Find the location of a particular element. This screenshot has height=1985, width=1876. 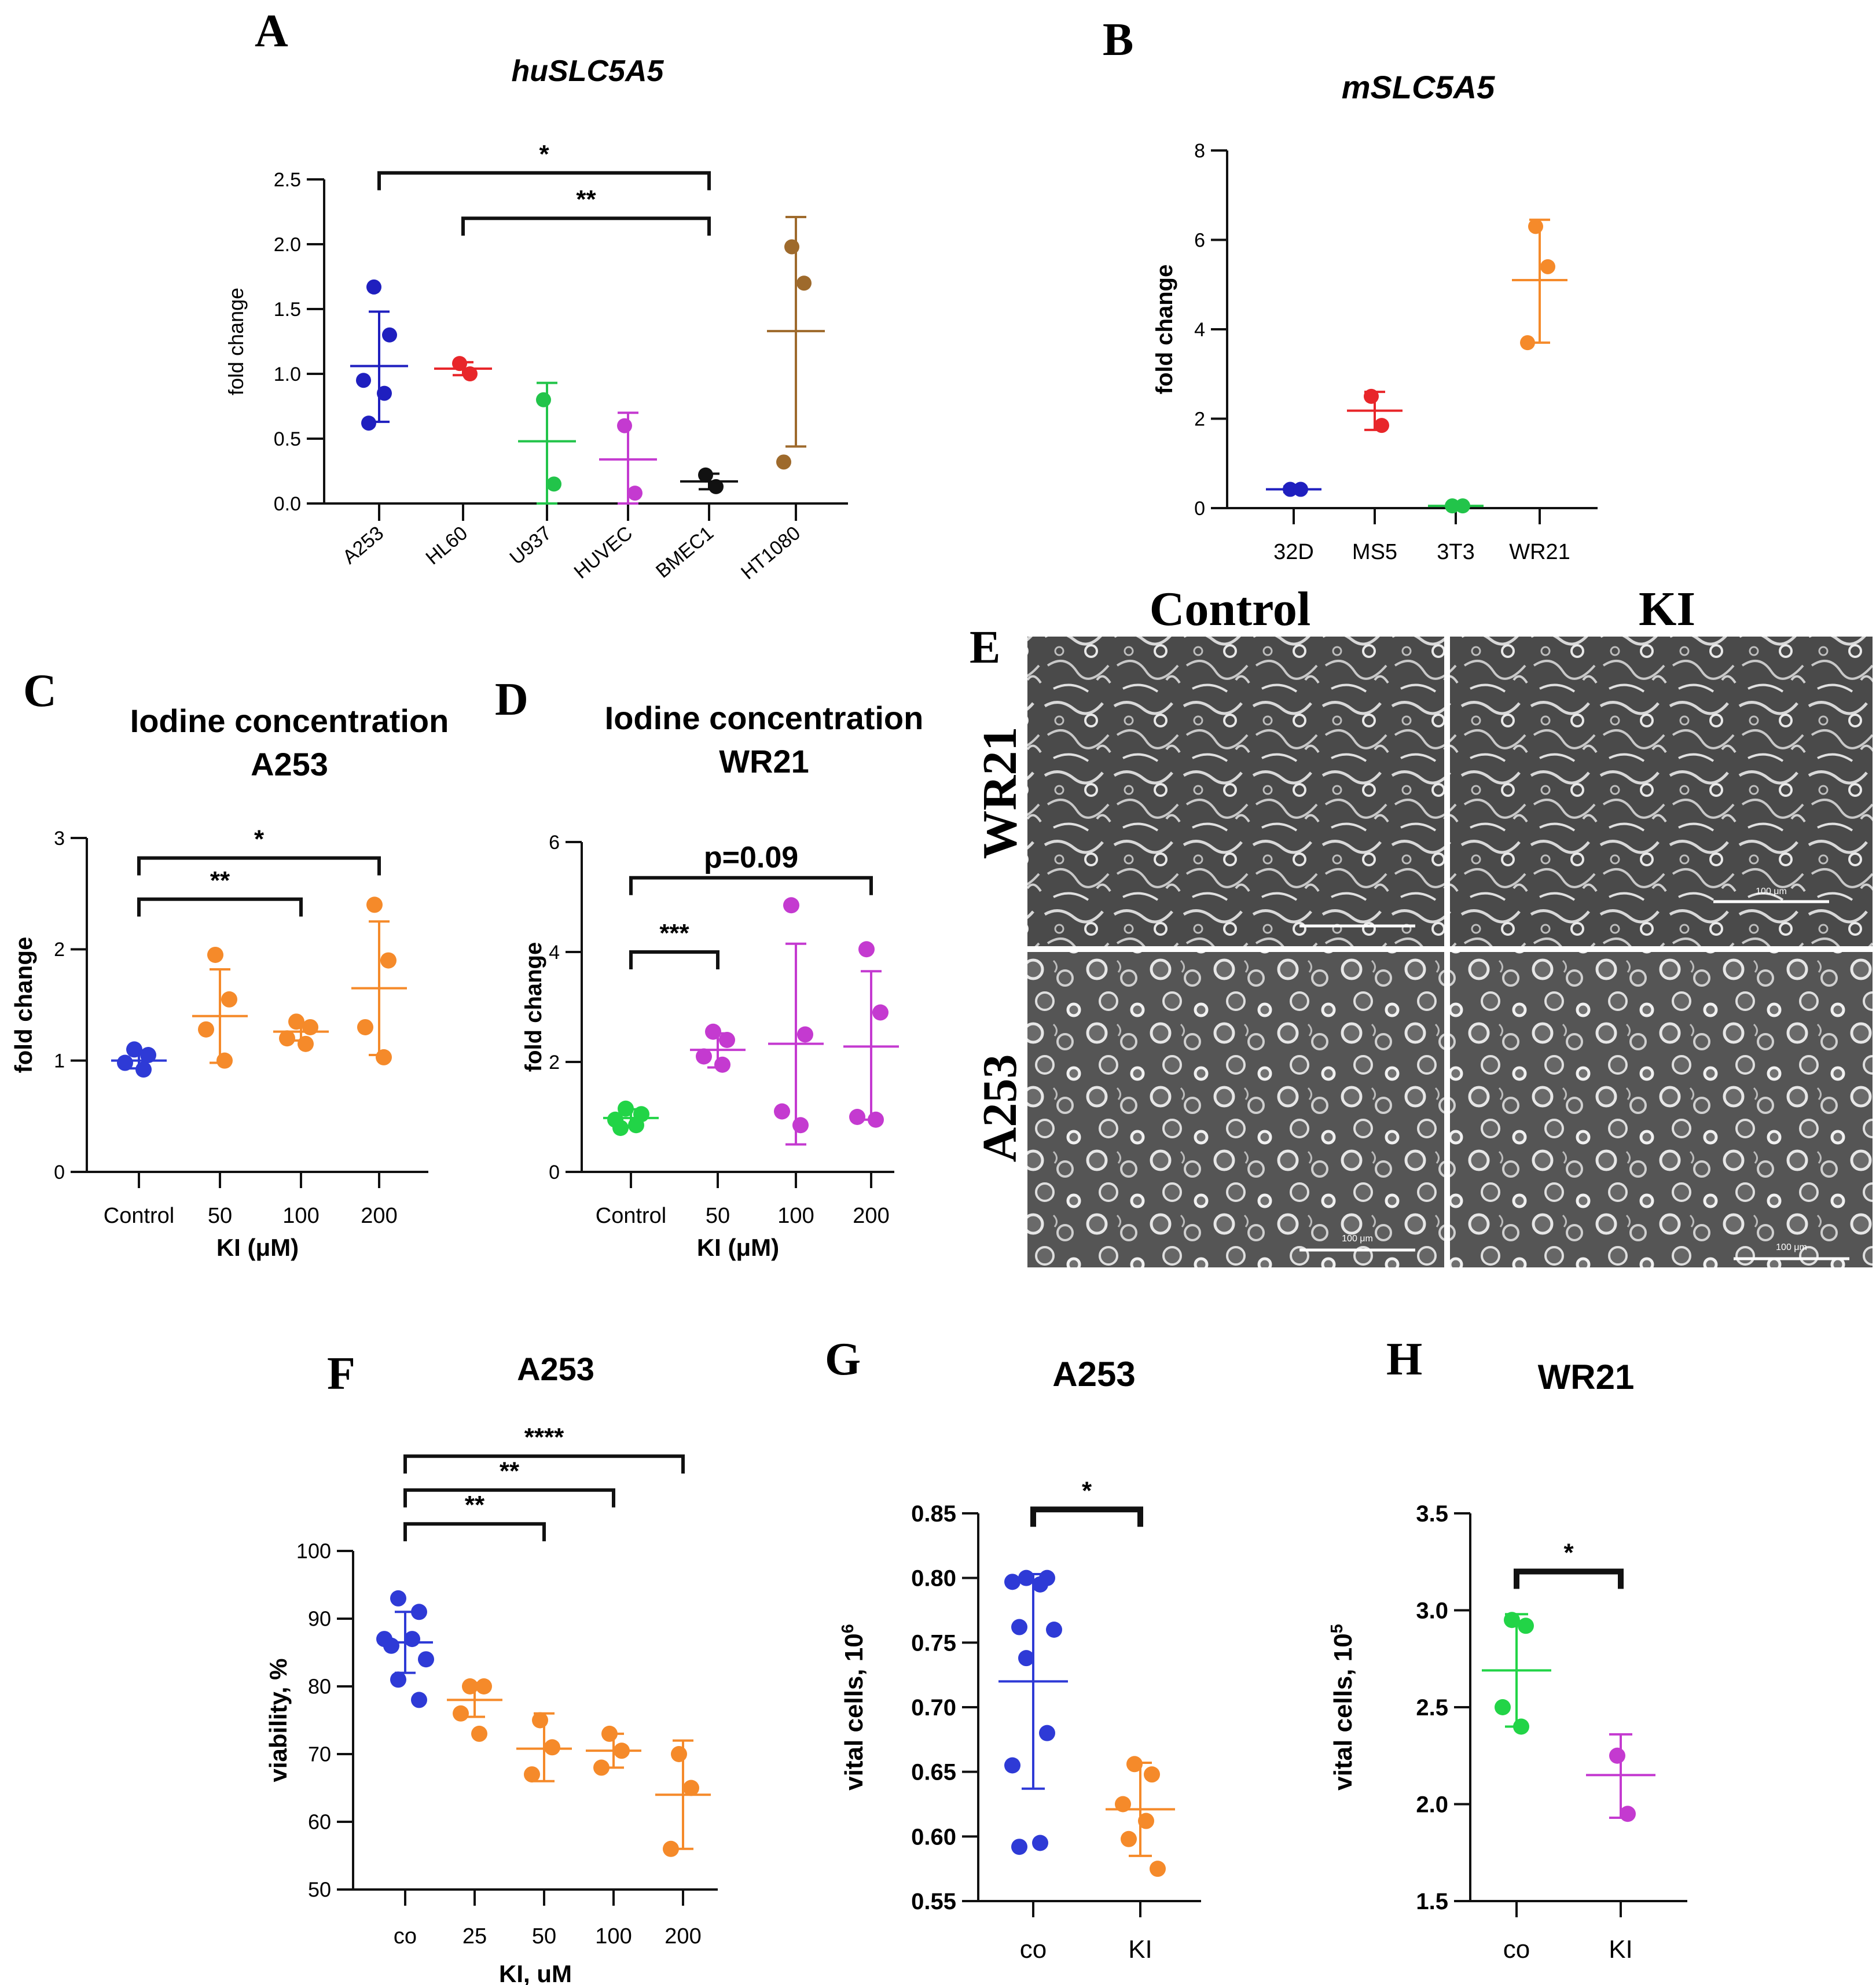

chart-d-ylabel: fold change is located at coordinates (533, 1007).